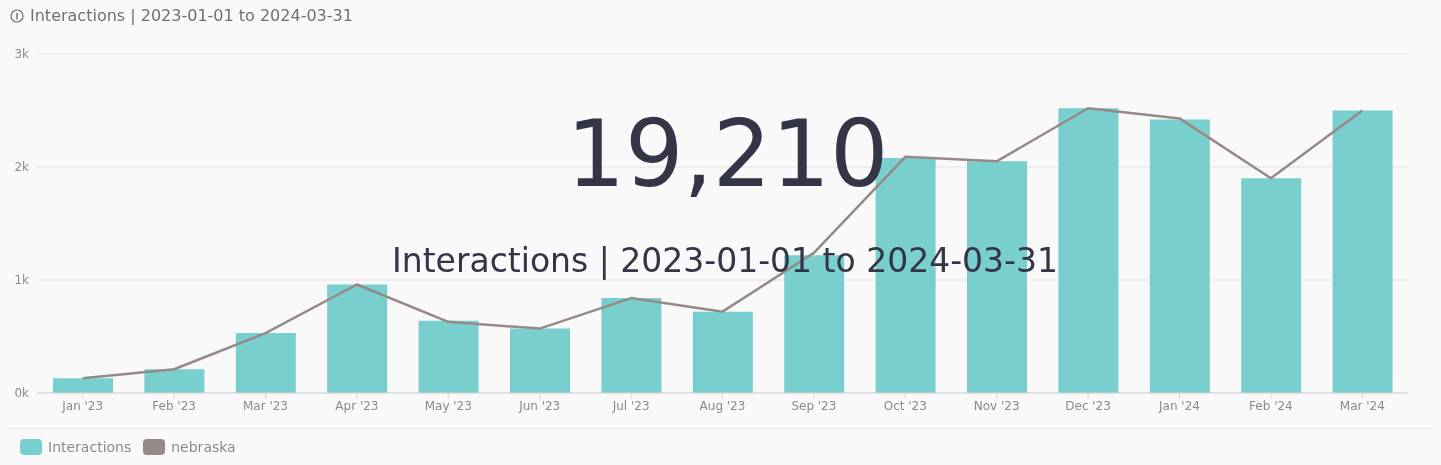 The image size is (1441, 465). What do you see at coordinates (905, 405) in the screenshot?
I see `x-tick-label: Oct '23` at bounding box center [905, 405].